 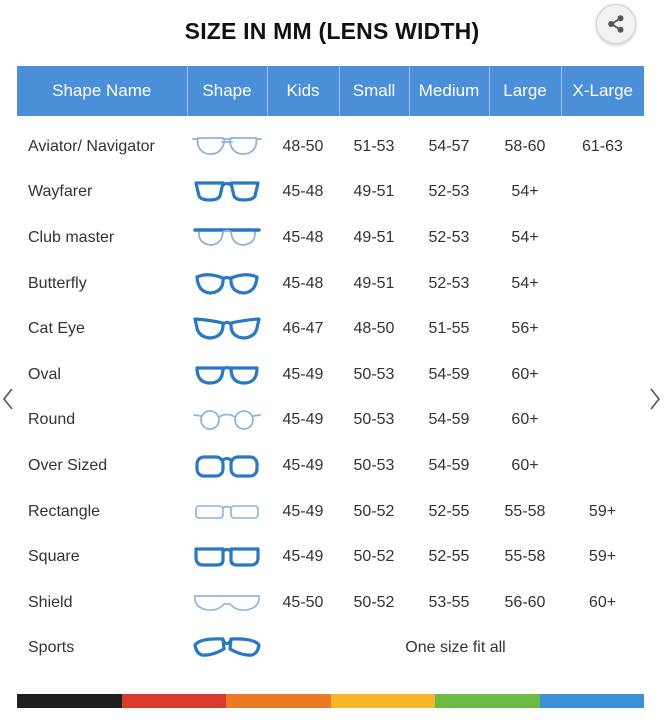 What do you see at coordinates (330, 603) in the screenshot?
I see `table-row: Shield 45-50 50-52 53-55 56-60 60+` at bounding box center [330, 603].